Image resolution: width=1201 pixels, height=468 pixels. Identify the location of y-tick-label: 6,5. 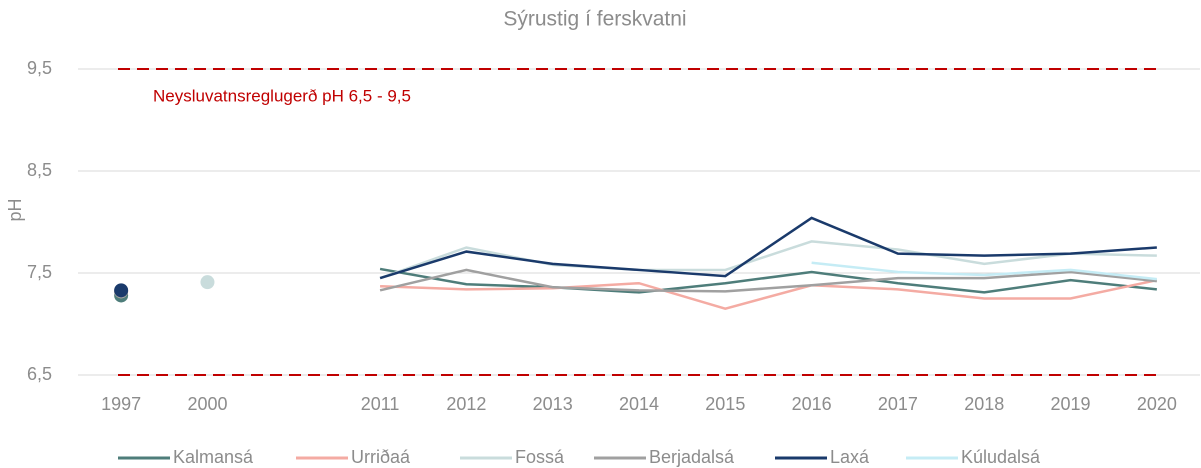
(39, 374).